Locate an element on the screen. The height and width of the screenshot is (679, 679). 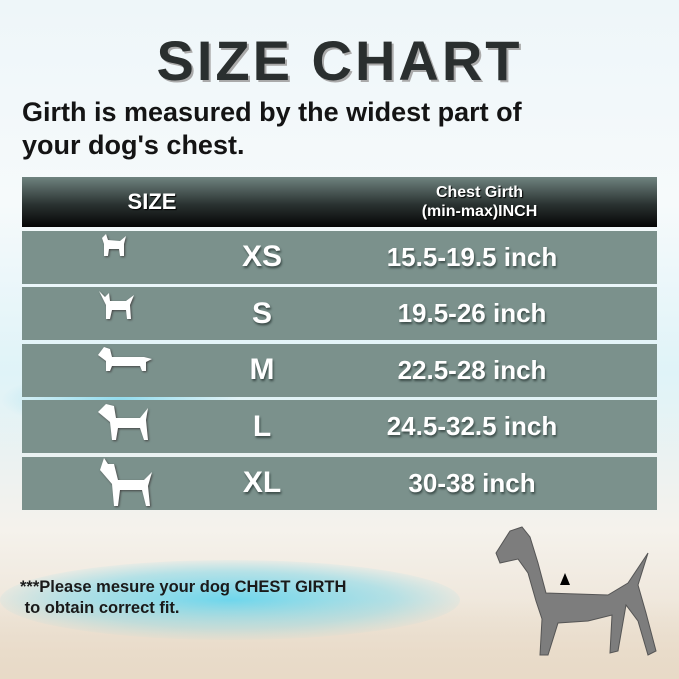
chihuahua-icon is located at coordinates (124, 314).